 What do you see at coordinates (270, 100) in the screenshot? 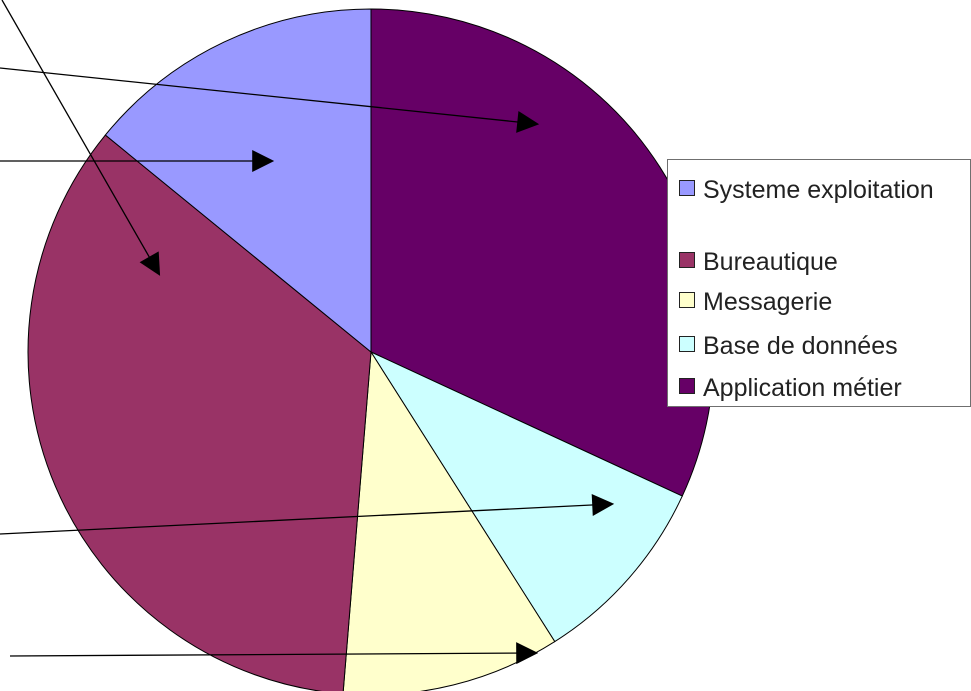
I see `pointer-arrow-application-metier` at bounding box center [270, 100].